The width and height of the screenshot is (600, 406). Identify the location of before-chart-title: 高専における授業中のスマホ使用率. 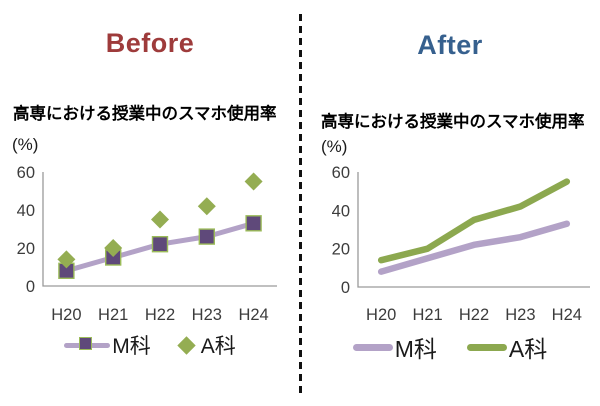
(145, 114).